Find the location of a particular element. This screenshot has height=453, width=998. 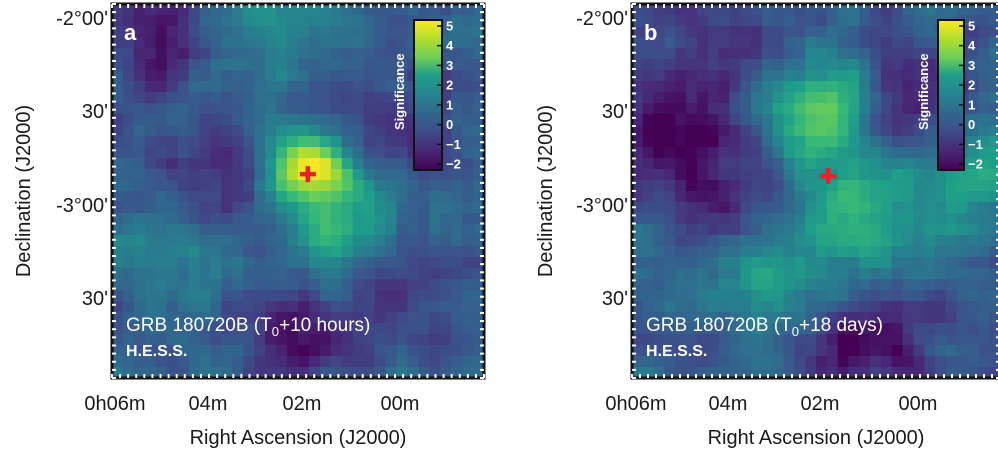

x-tick-label: 00m is located at coordinates (918, 404).